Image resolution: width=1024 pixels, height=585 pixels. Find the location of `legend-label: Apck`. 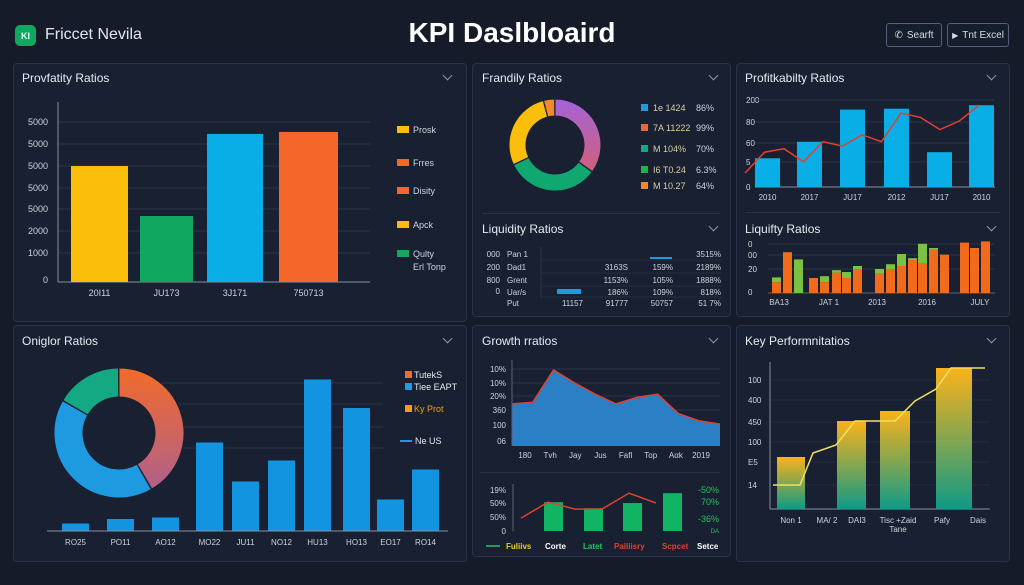

legend-label: Apck is located at coordinates (423, 225).